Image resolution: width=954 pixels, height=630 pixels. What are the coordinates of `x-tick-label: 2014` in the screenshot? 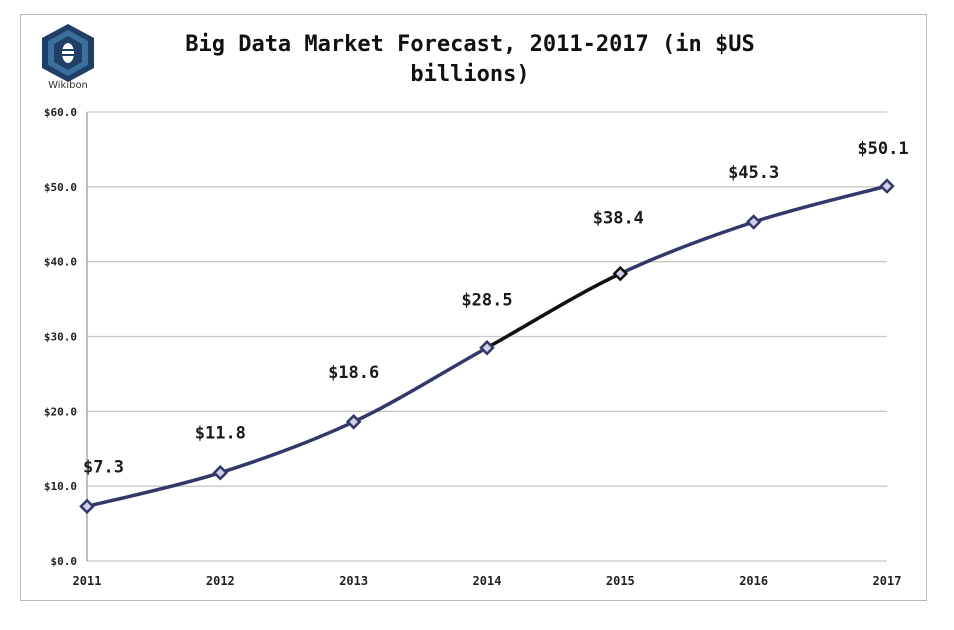 It's located at (487, 581).